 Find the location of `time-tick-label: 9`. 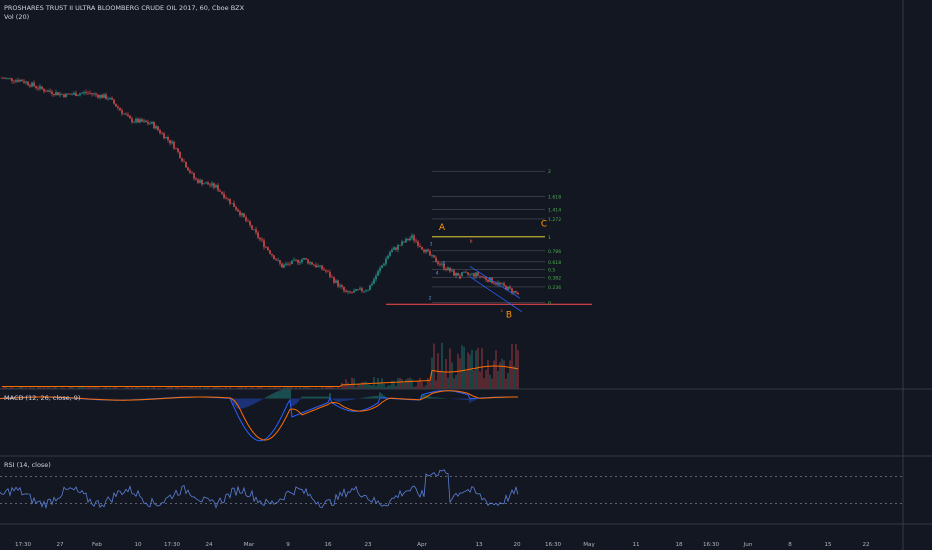

time-tick-label: 9 is located at coordinates (288, 545).